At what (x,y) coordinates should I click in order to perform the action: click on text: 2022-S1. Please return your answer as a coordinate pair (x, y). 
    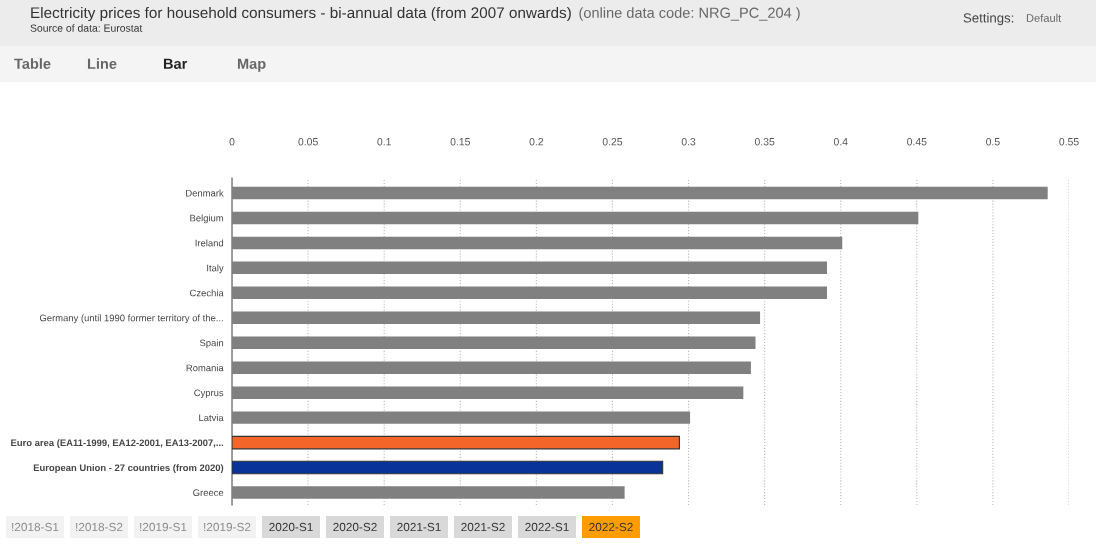
    Looking at the image, I should click on (547, 527).